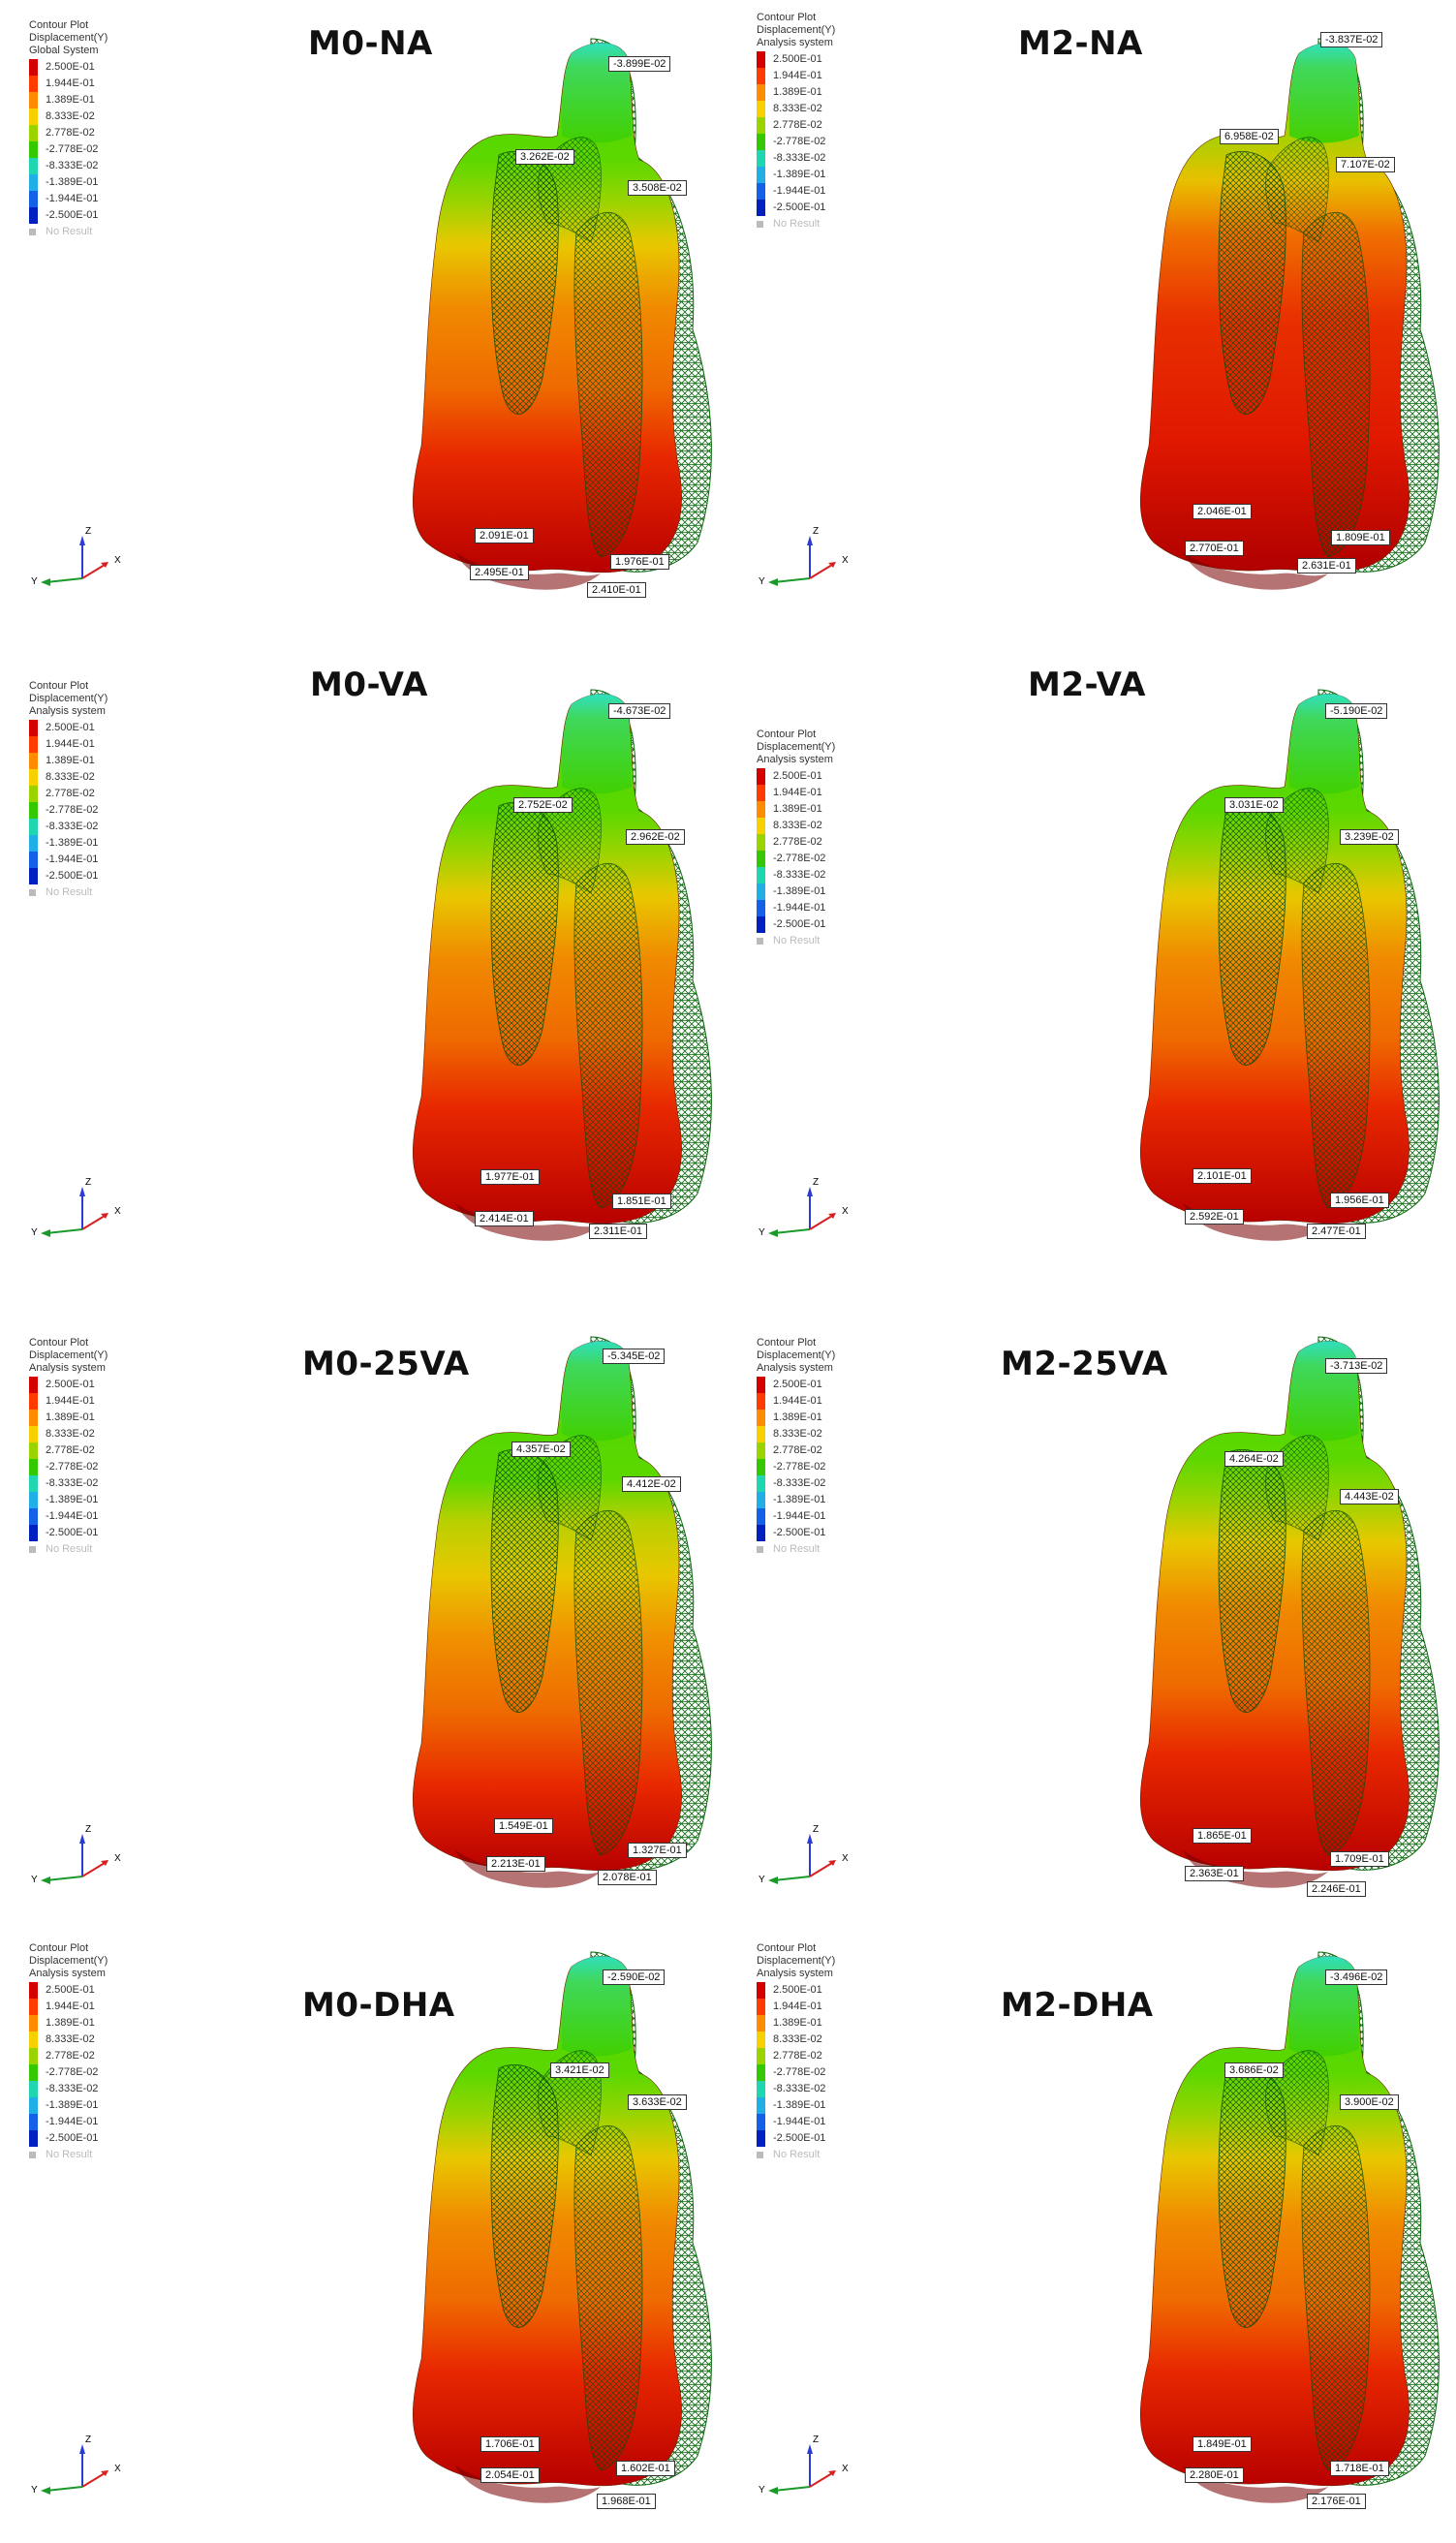 Image resolution: width=1456 pixels, height=2543 pixels. I want to click on legend-entry: 2.500E-01, so click(796, 1385).